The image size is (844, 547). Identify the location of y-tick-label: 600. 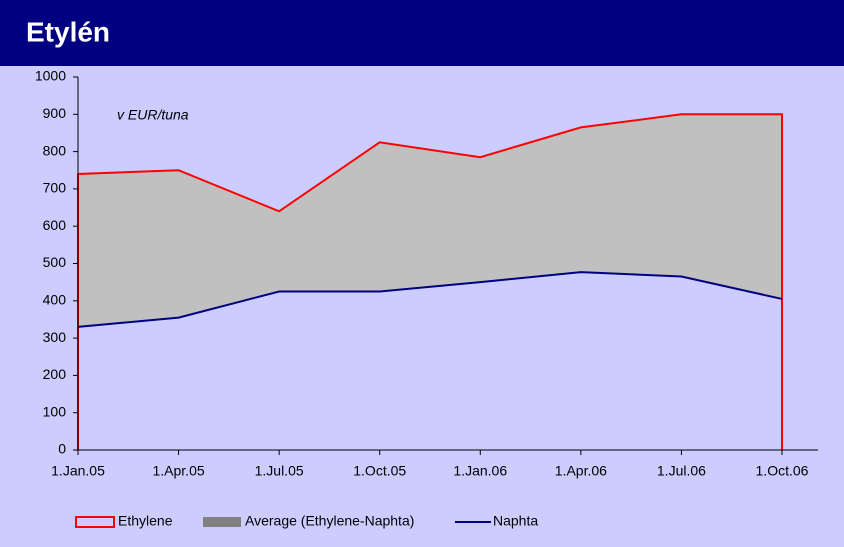
(55, 225).